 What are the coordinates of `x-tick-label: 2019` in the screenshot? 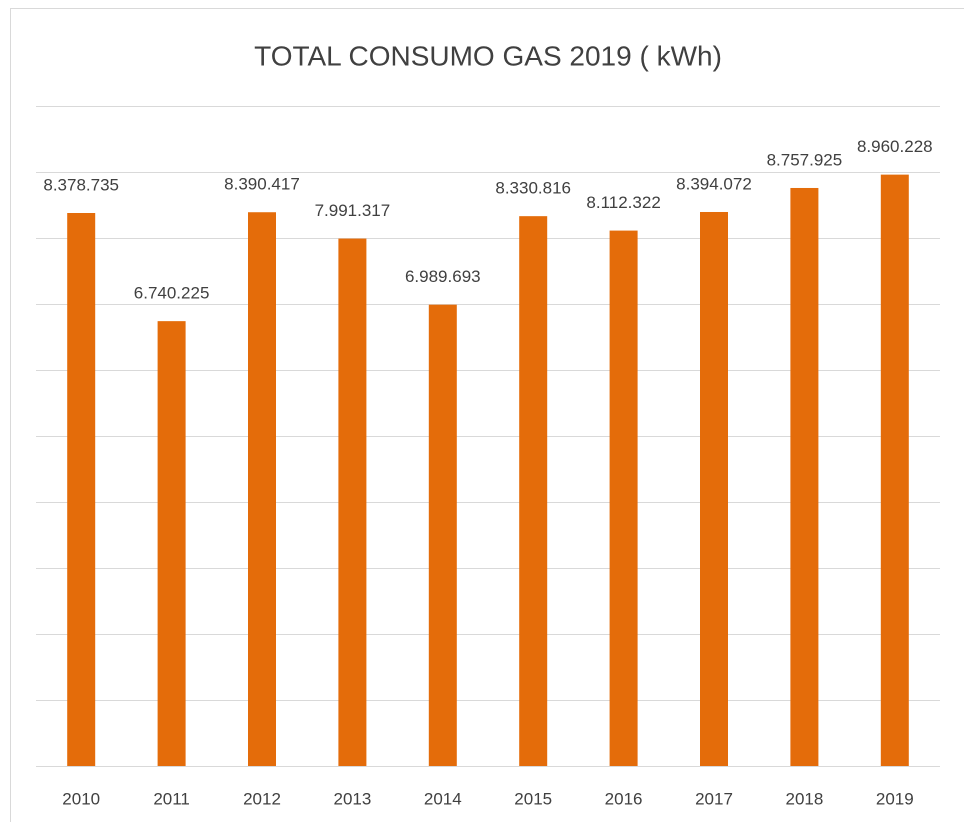 It's located at (895, 798).